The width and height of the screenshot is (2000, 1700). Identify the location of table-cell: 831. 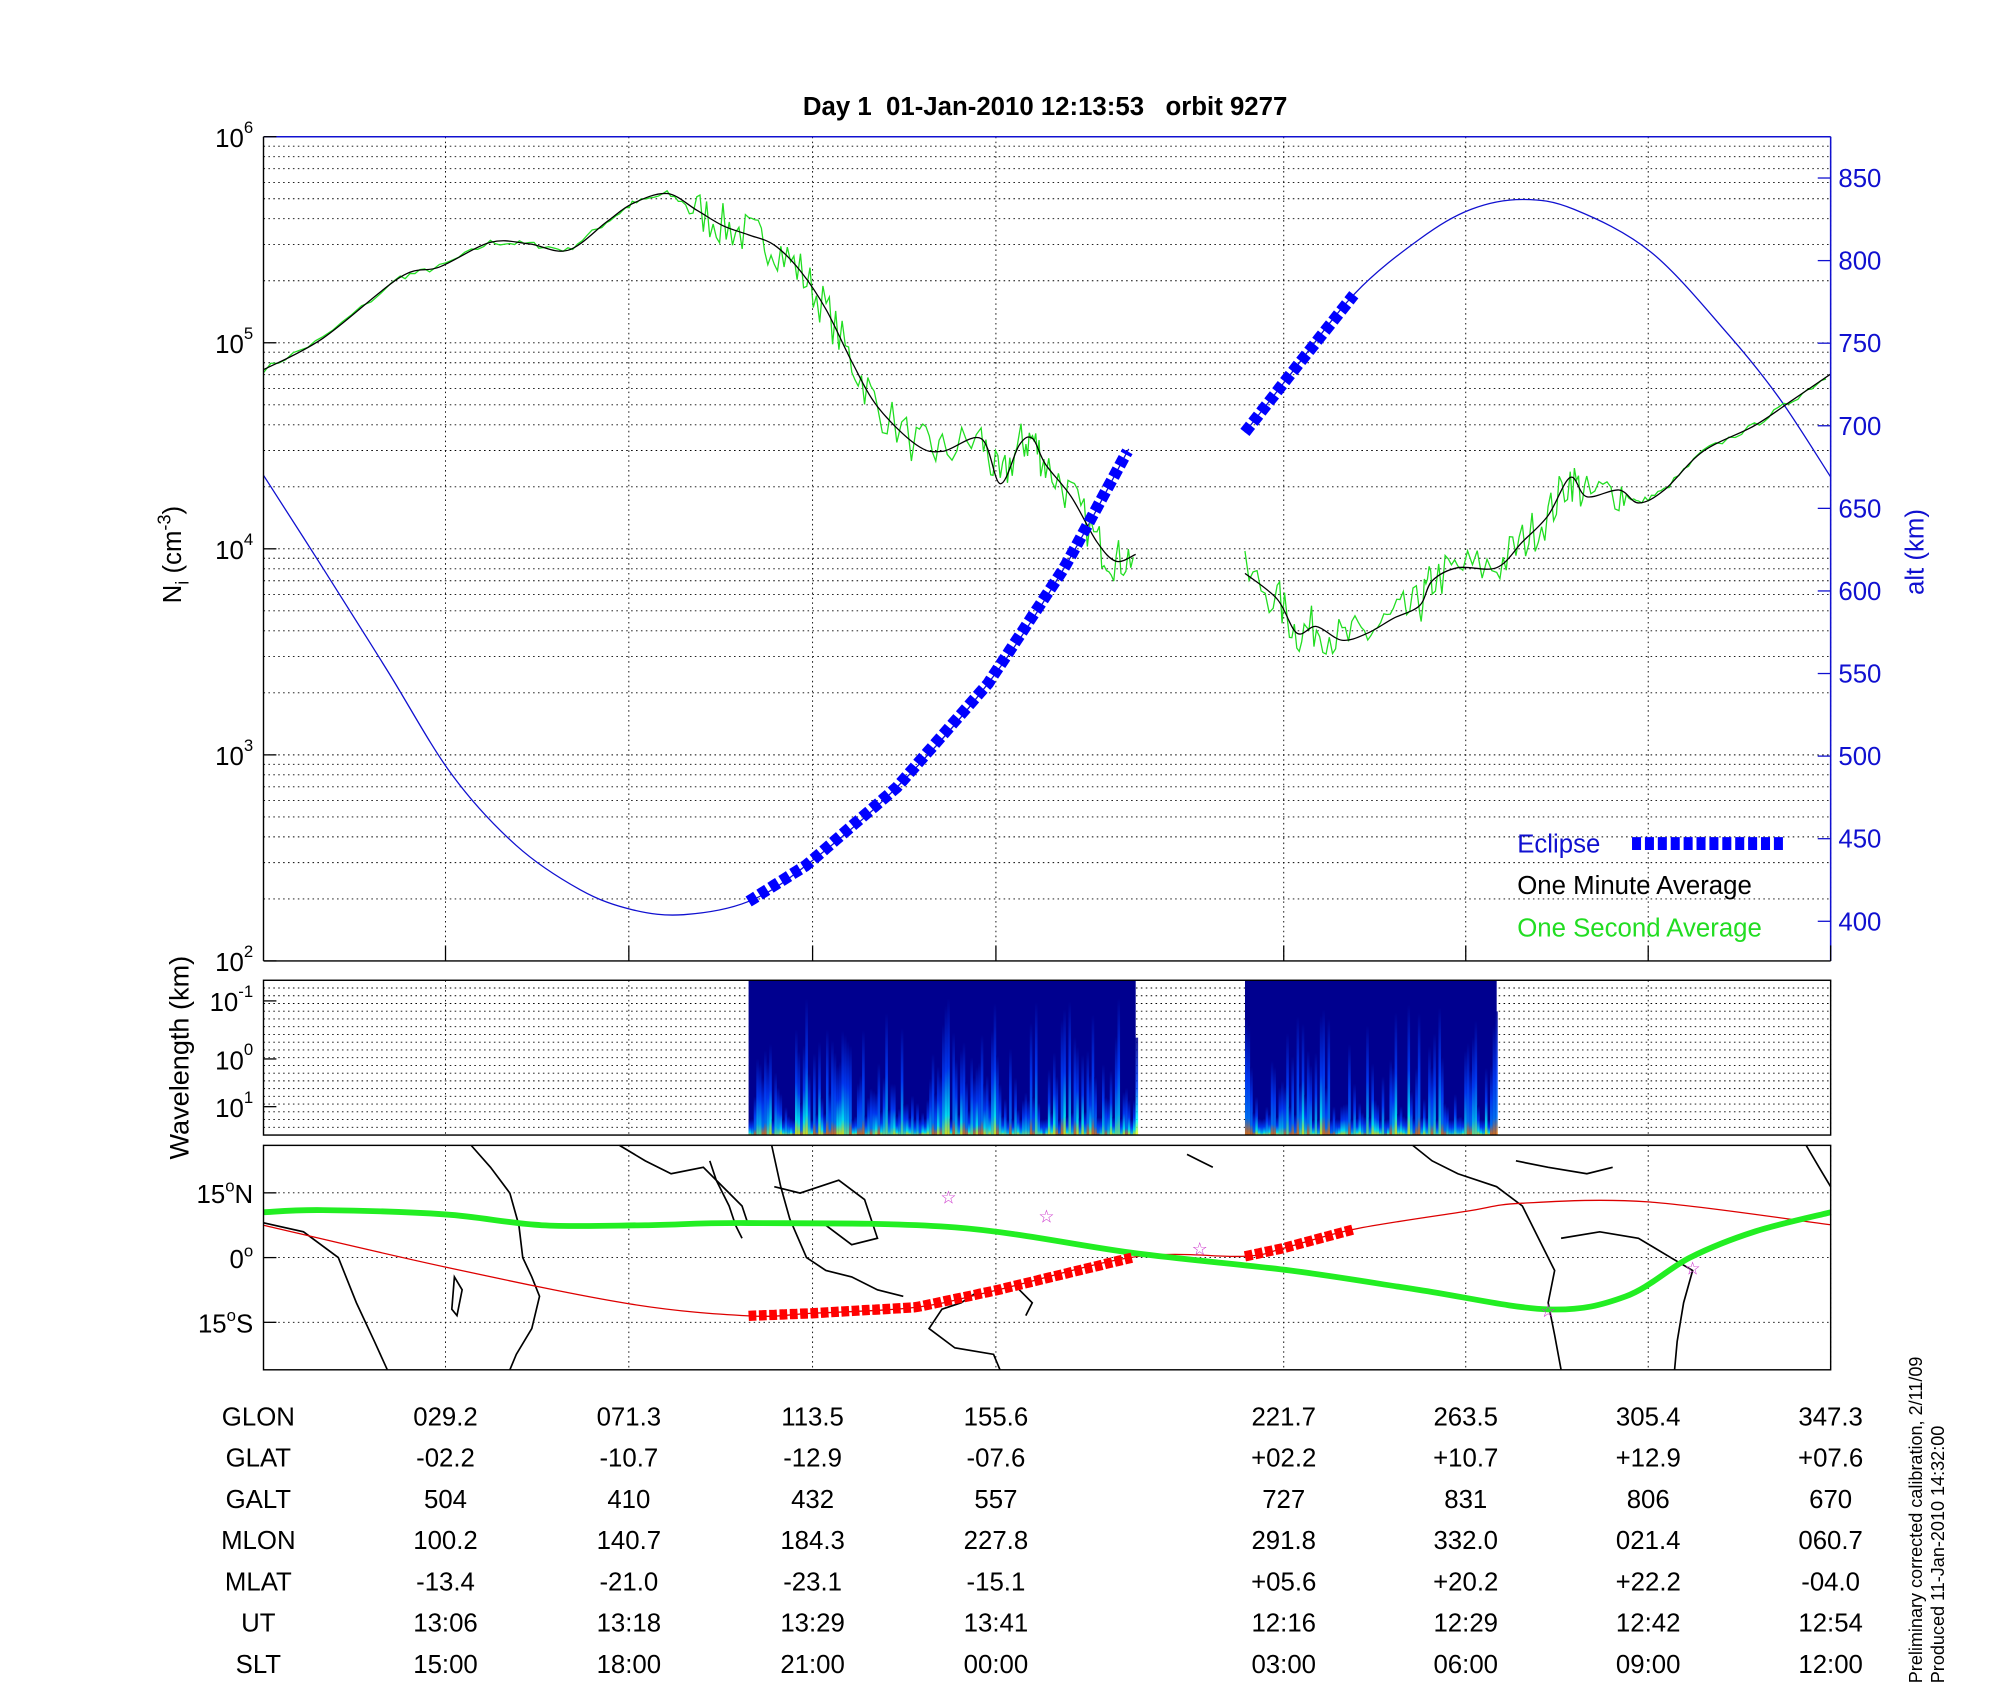
(1465, 1500).